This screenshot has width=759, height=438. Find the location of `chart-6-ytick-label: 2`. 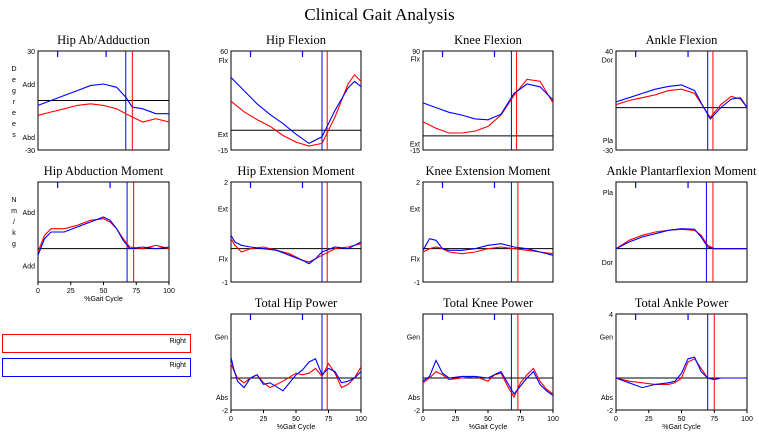

chart-6-ytick-label: 2 is located at coordinates (418, 183).